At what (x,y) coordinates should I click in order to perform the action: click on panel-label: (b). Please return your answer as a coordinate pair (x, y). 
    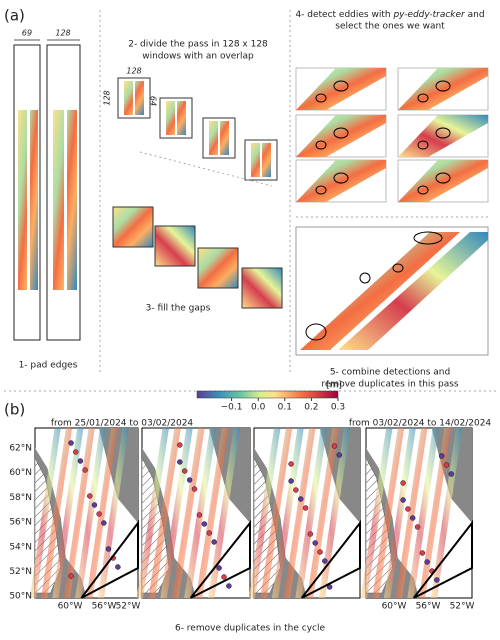
    Looking at the image, I should click on (14, 410).